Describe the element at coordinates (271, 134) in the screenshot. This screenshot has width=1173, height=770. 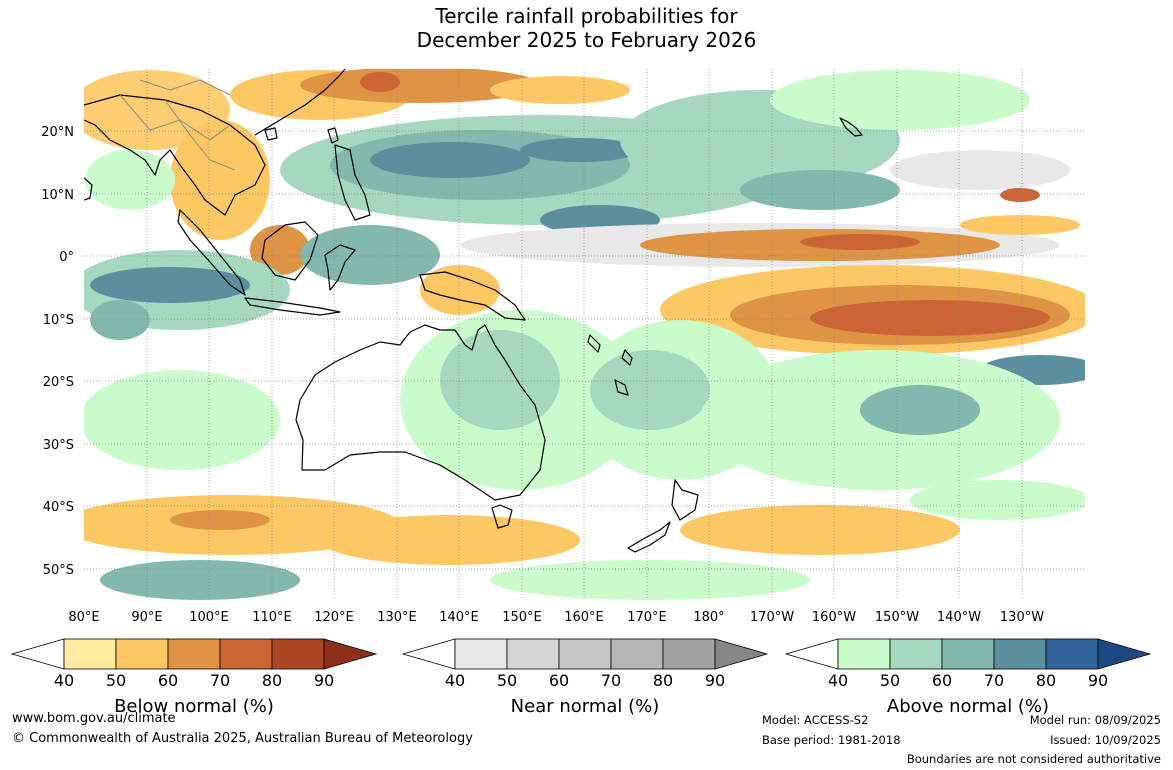
I see `hainan-coastline` at that location.